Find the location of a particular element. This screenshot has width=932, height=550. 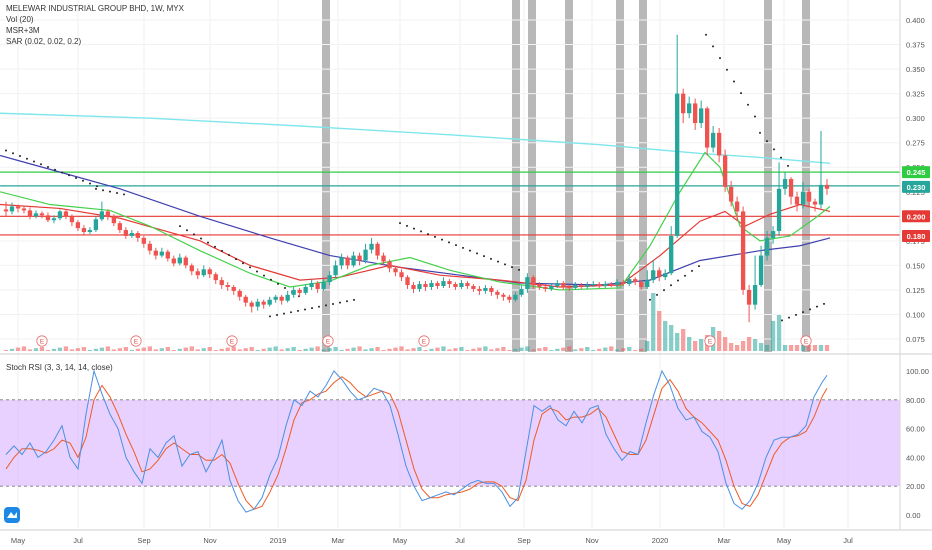

legend-sar: SAR (0.02, 0.02, 0.2) is located at coordinates (44, 41).